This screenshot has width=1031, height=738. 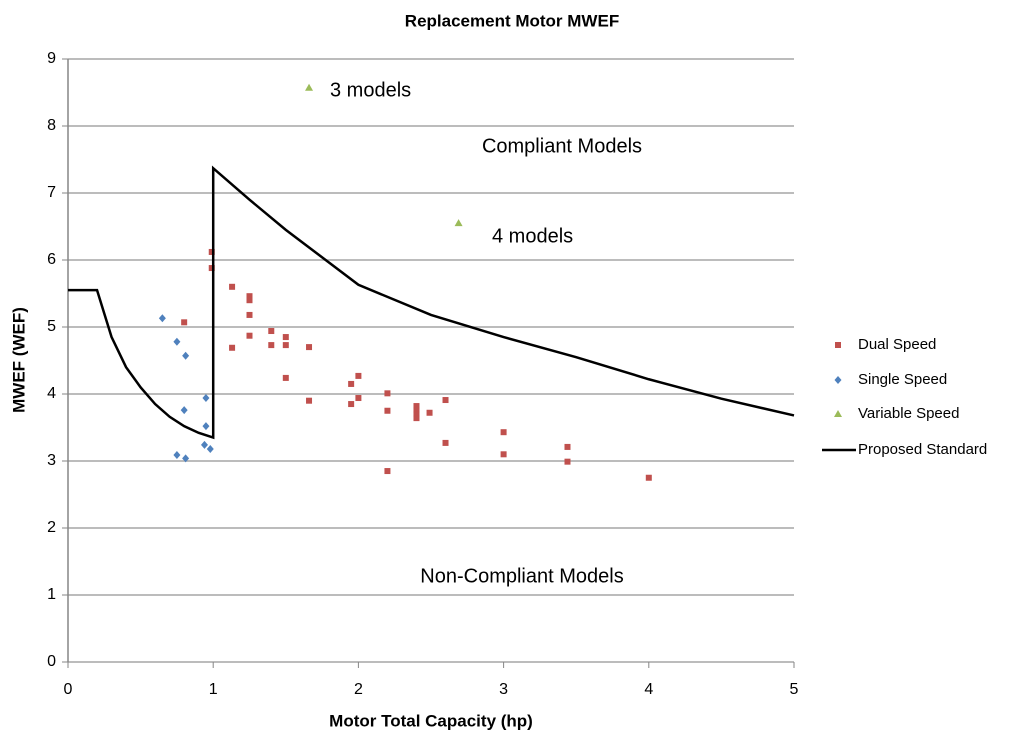 I want to click on legend-label: Proposed Standard, so click(x=922, y=449).